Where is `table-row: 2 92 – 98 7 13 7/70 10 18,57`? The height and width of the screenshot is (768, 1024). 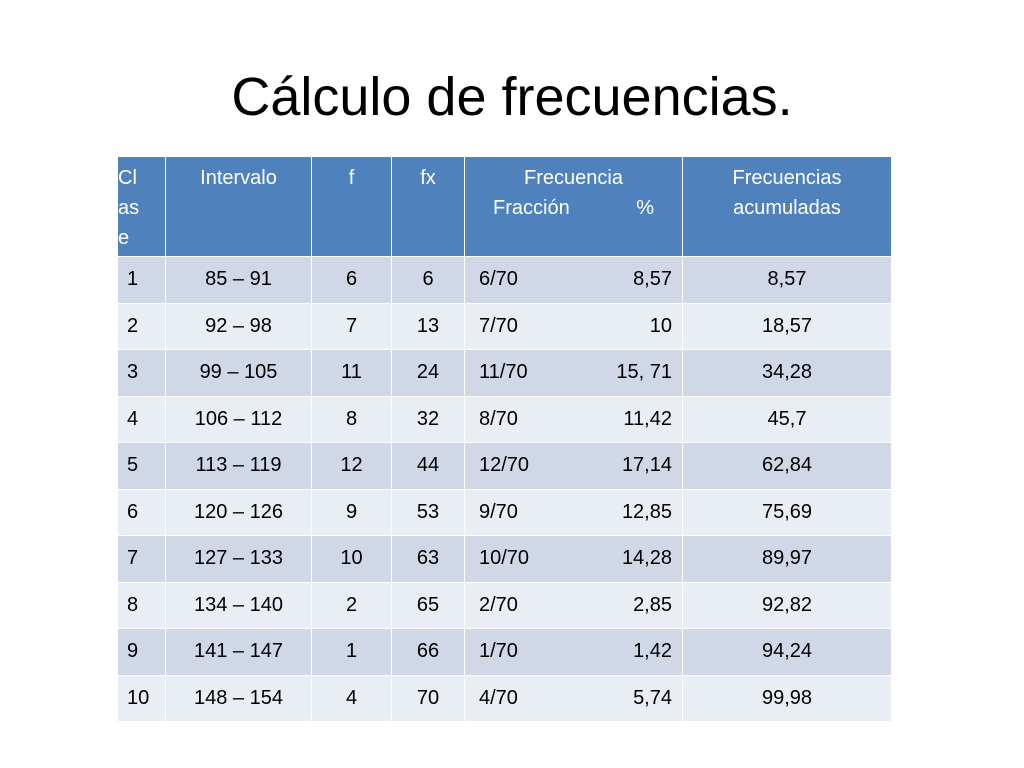
table-row: 2 92 – 98 7 13 7/70 10 18,57 is located at coordinates (504, 326).